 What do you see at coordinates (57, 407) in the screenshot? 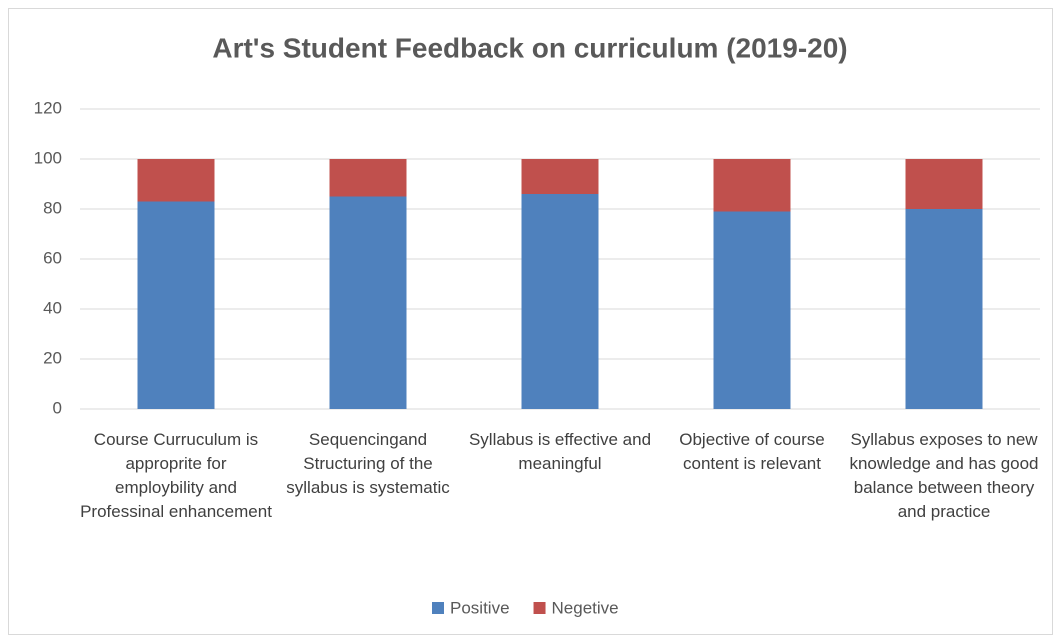
I see `y-tick-label: 0` at bounding box center [57, 407].